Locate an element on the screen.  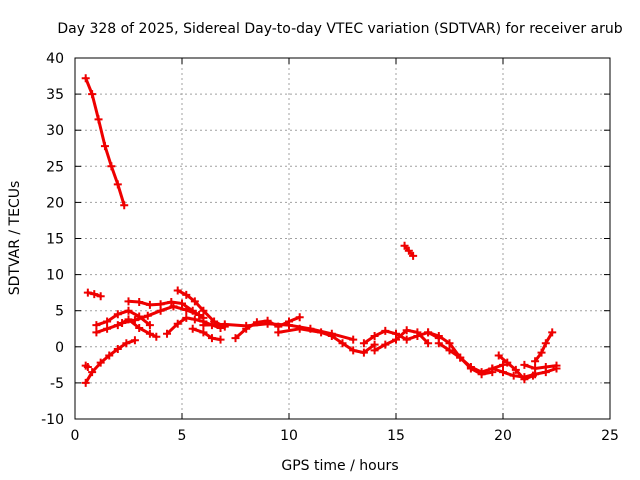
y-tick-label: 20 is located at coordinates (55, 203).